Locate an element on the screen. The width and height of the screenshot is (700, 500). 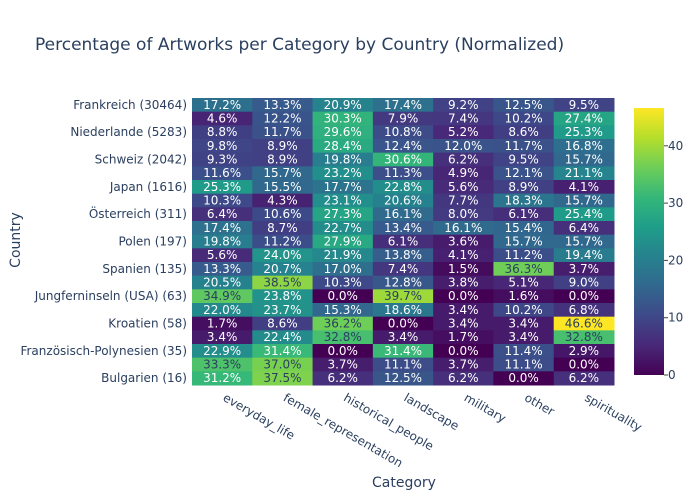
heatmap-cell-label: 31.4% is located at coordinates (282, 351).